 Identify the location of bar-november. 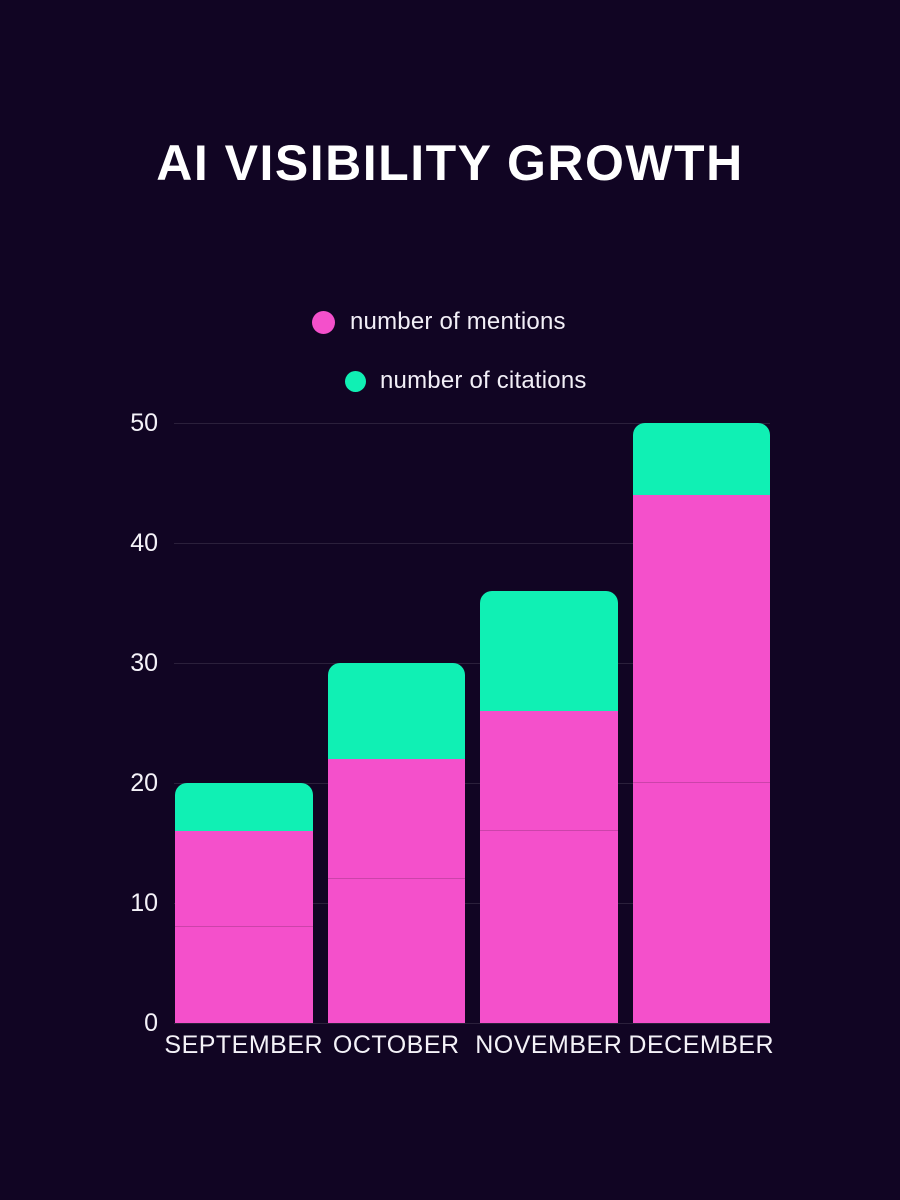
(549, 807).